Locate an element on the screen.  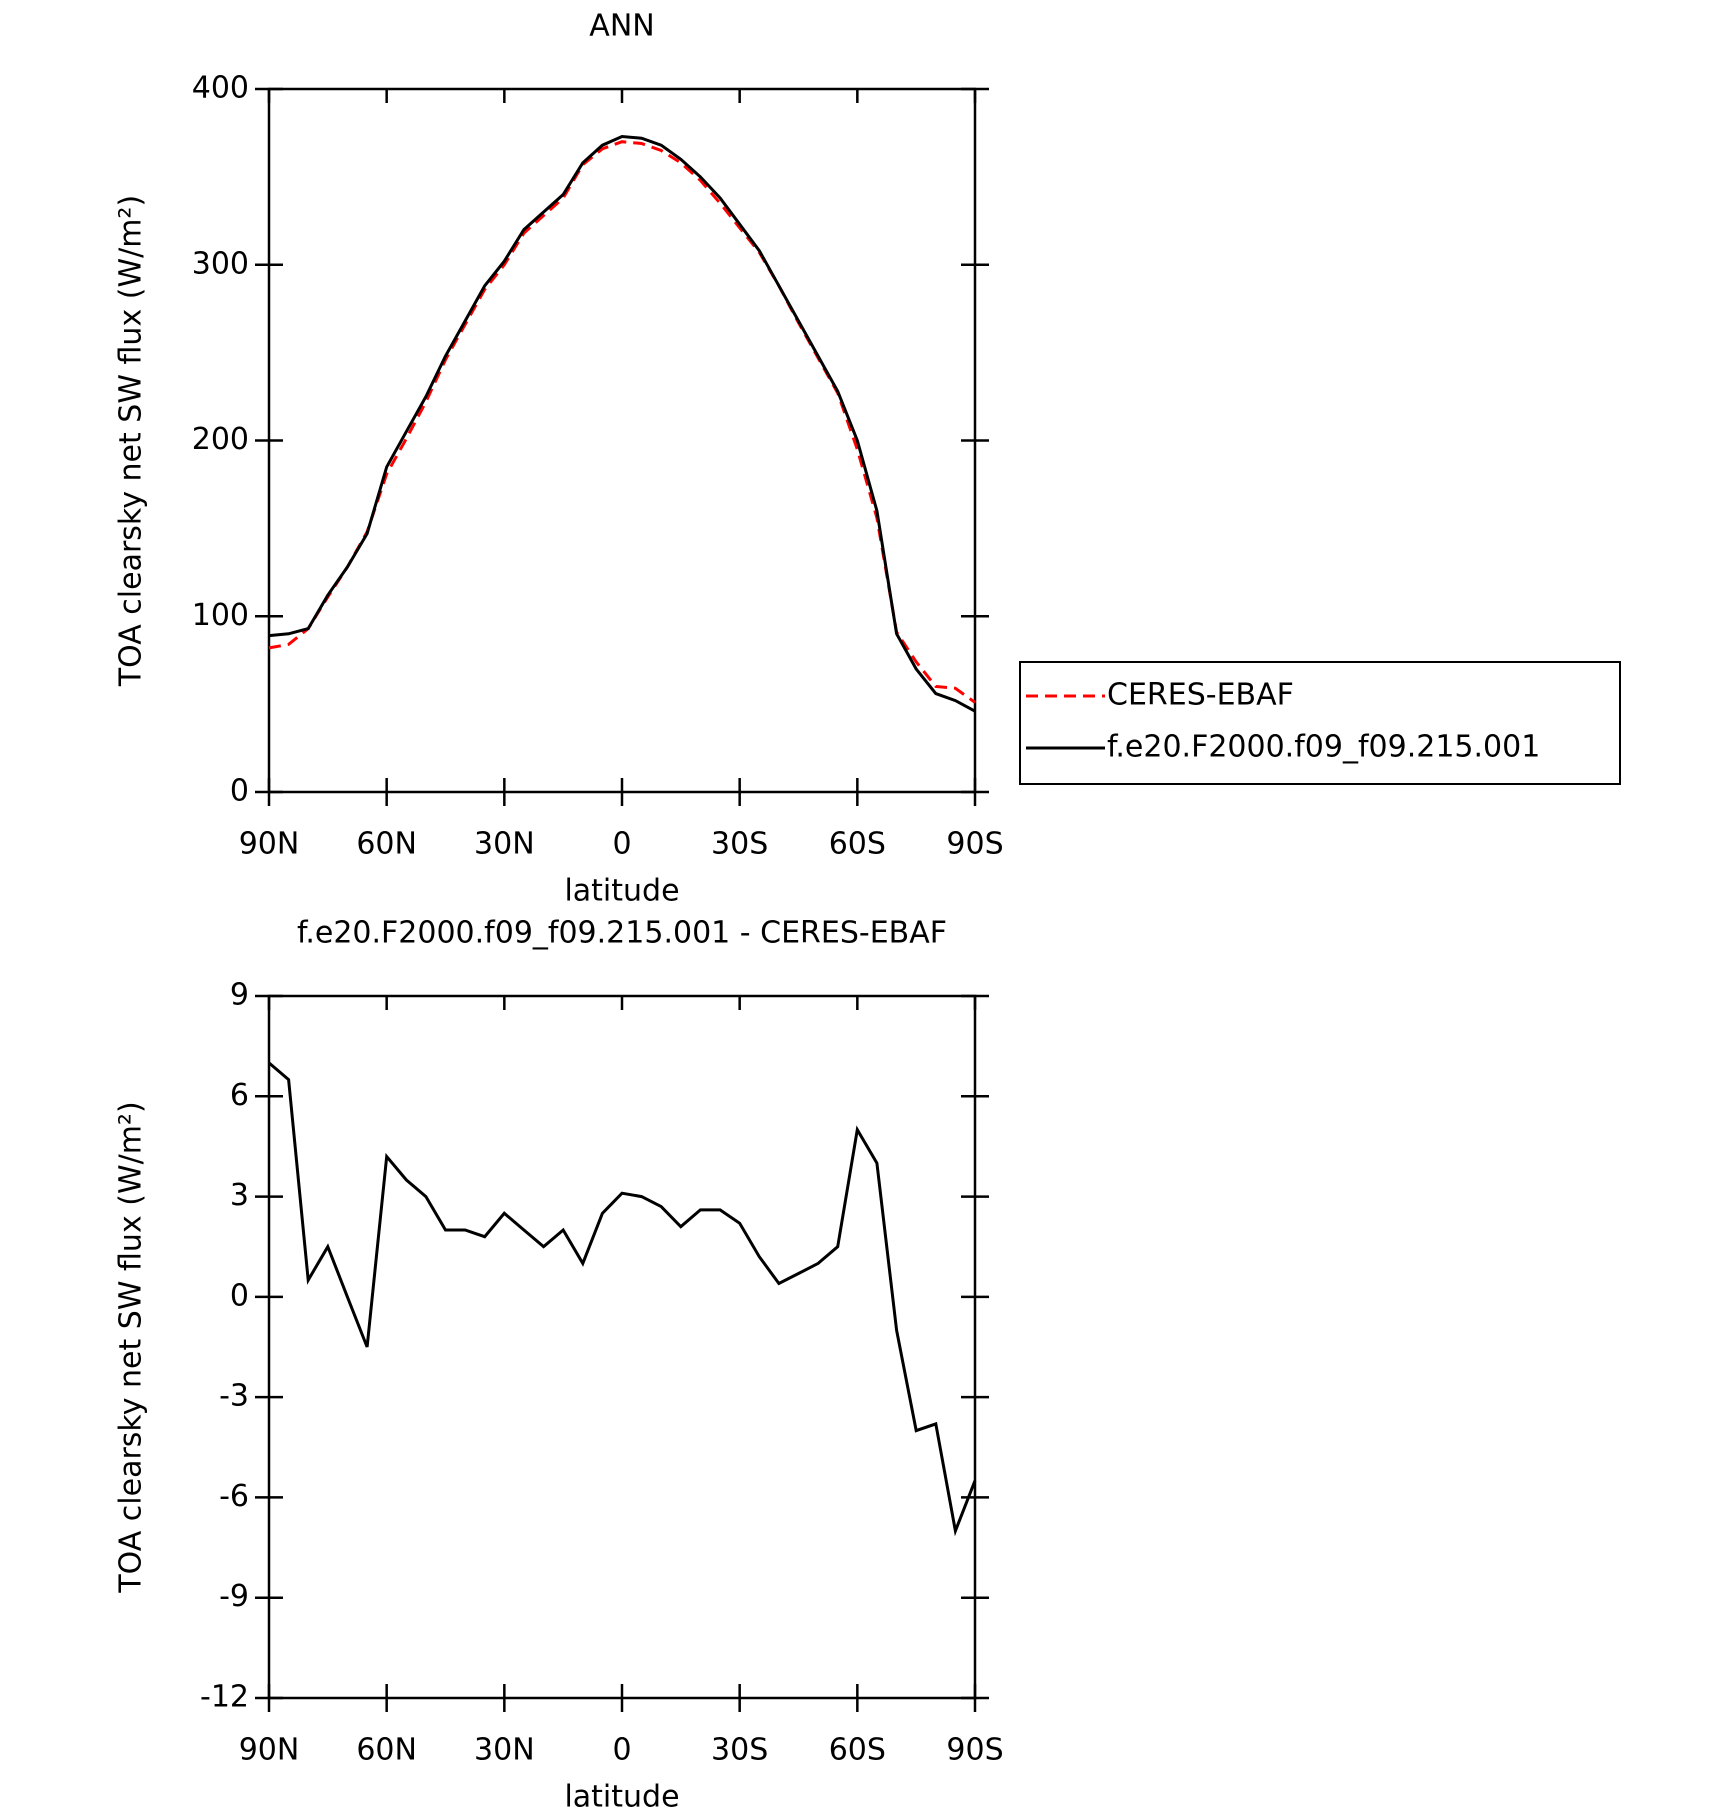
y-tick-label: 200 is located at coordinates (220, 439).